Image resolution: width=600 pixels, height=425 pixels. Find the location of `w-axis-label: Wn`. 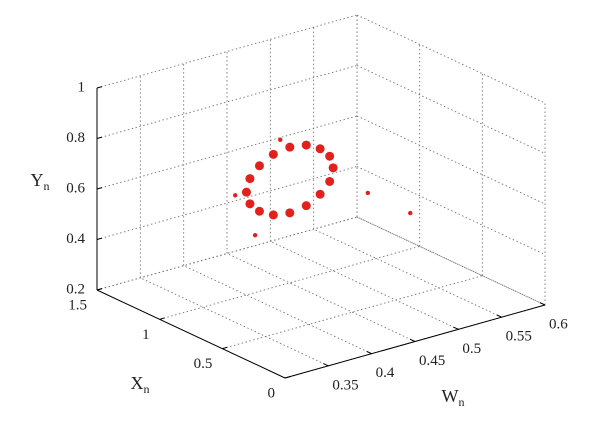

w-axis-label: Wn is located at coordinates (453, 397).